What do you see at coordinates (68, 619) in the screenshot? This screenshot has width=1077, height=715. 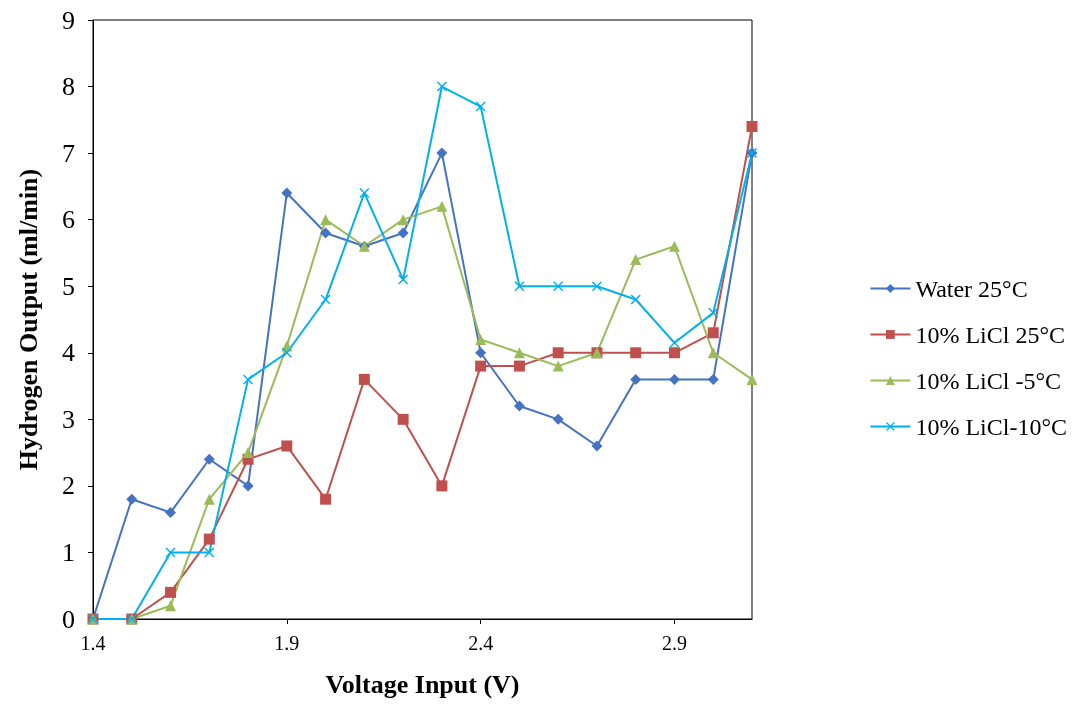 I see `y-tick-label: 0` at bounding box center [68, 619].